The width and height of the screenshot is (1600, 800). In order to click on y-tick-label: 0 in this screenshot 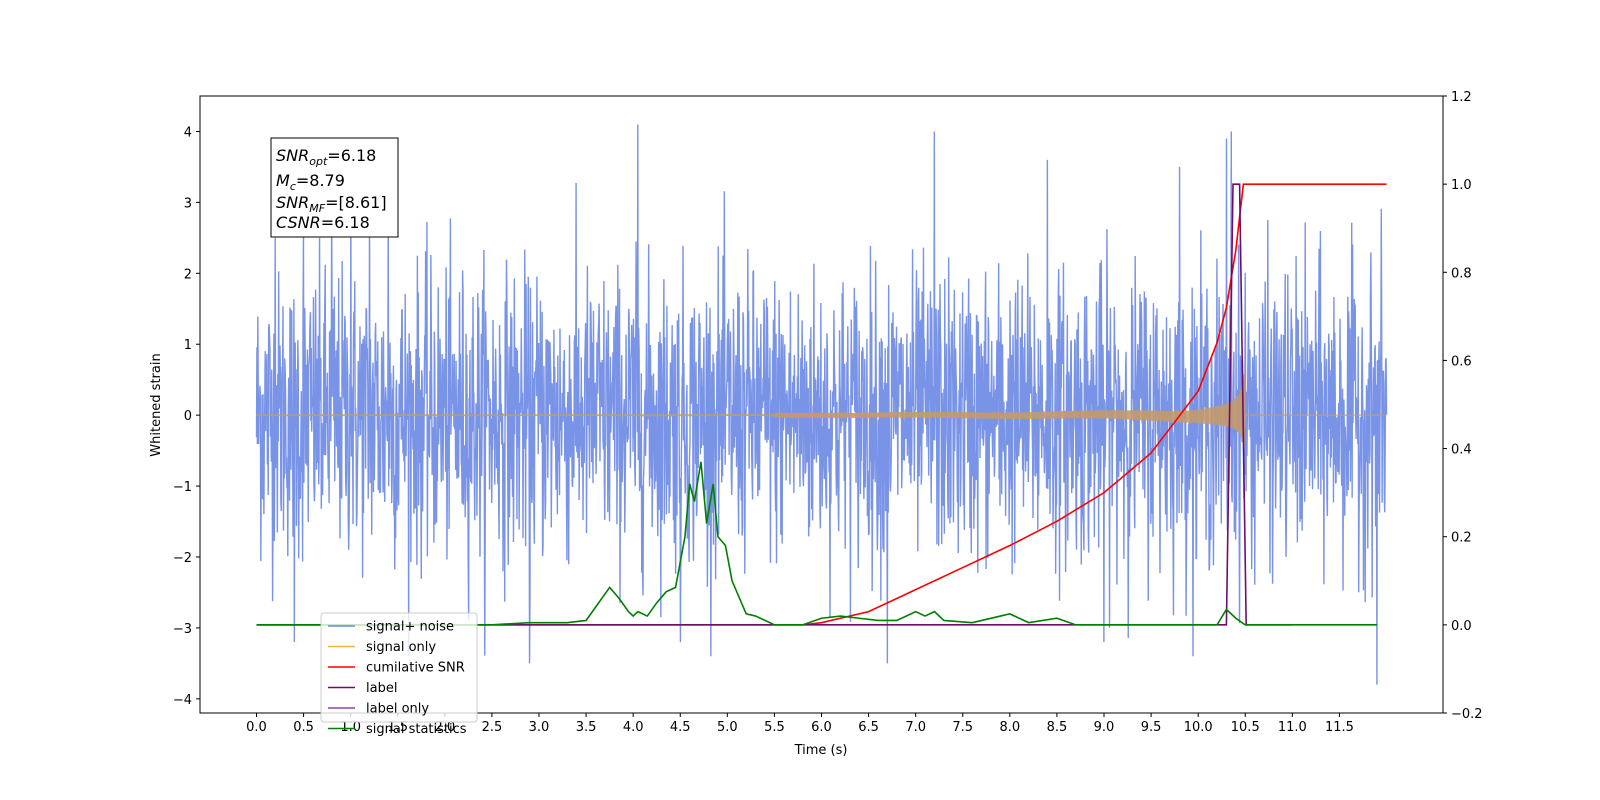, I will do `click(188, 416)`.